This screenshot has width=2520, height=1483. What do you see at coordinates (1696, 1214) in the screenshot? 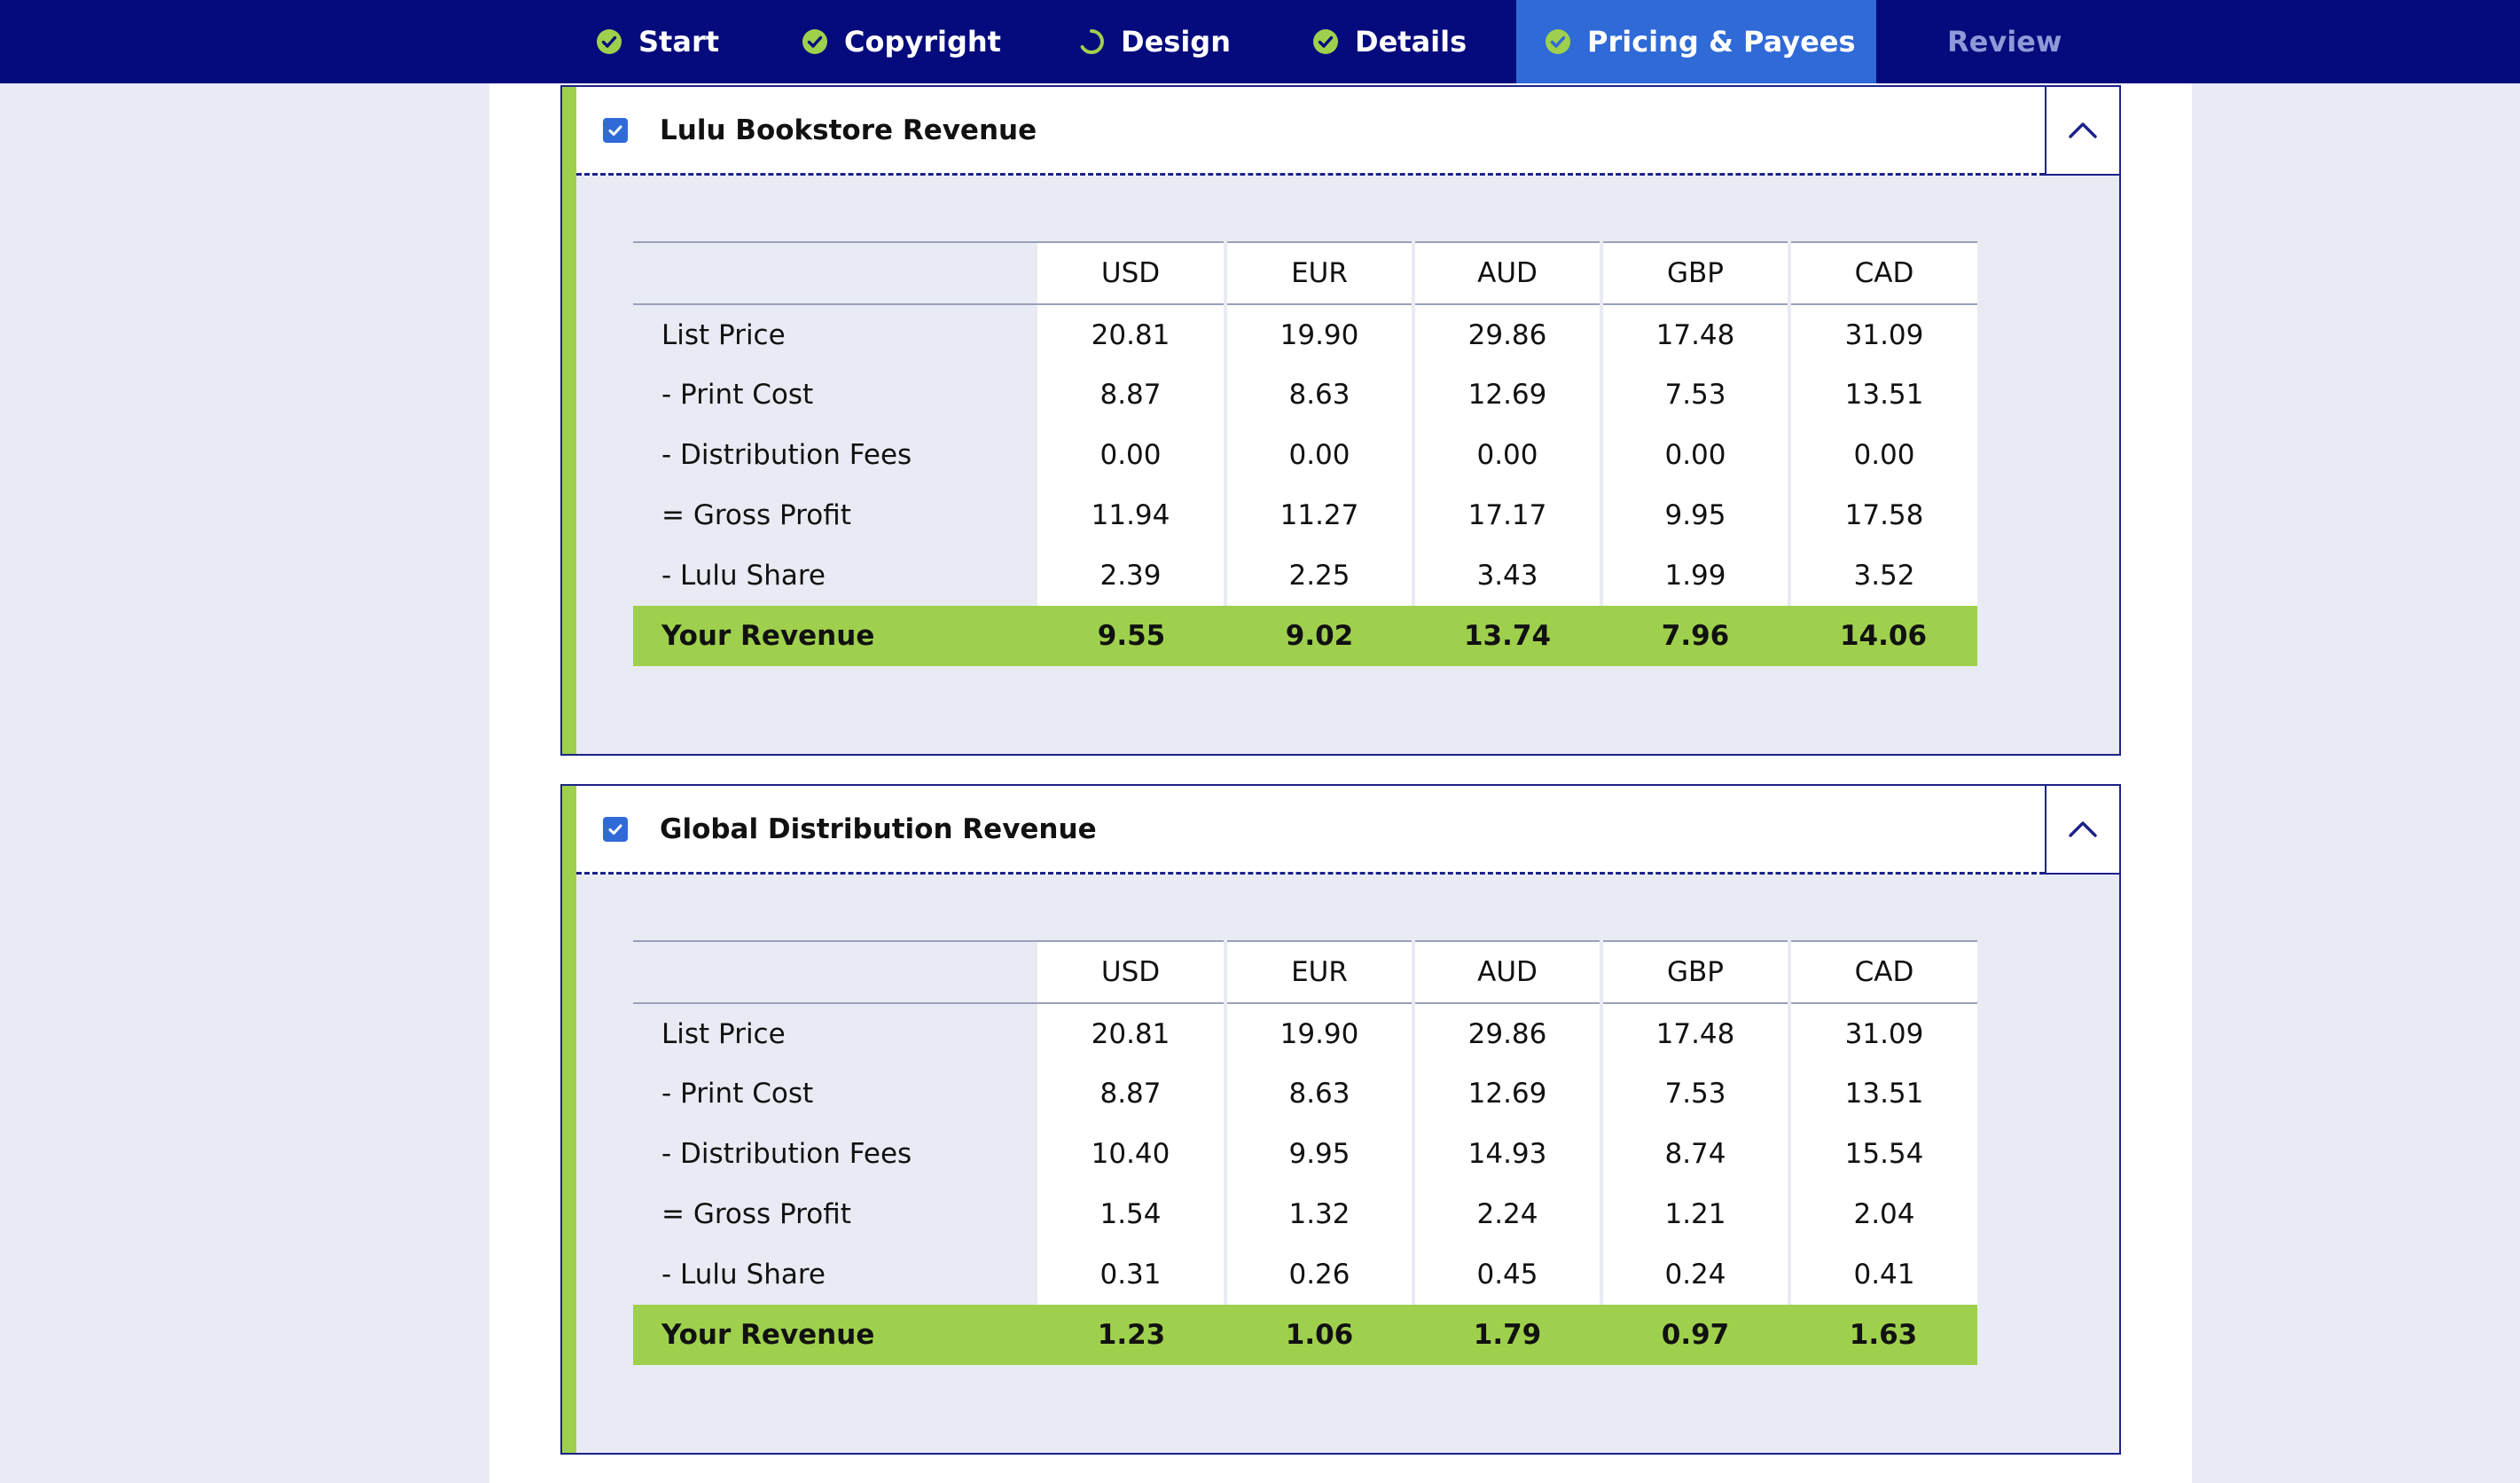
I see `value-cell: 1.21` at bounding box center [1696, 1214].